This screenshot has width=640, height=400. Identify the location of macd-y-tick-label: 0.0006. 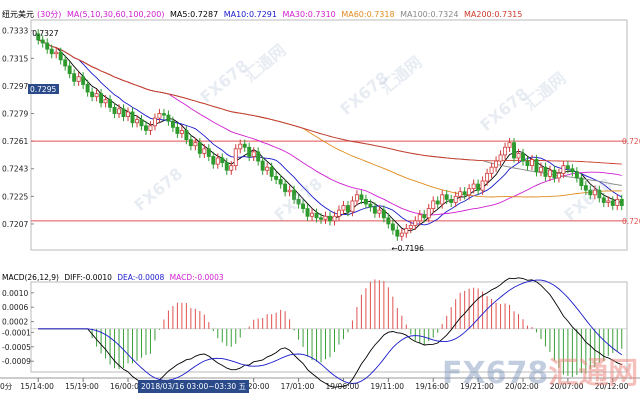
(15, 307).